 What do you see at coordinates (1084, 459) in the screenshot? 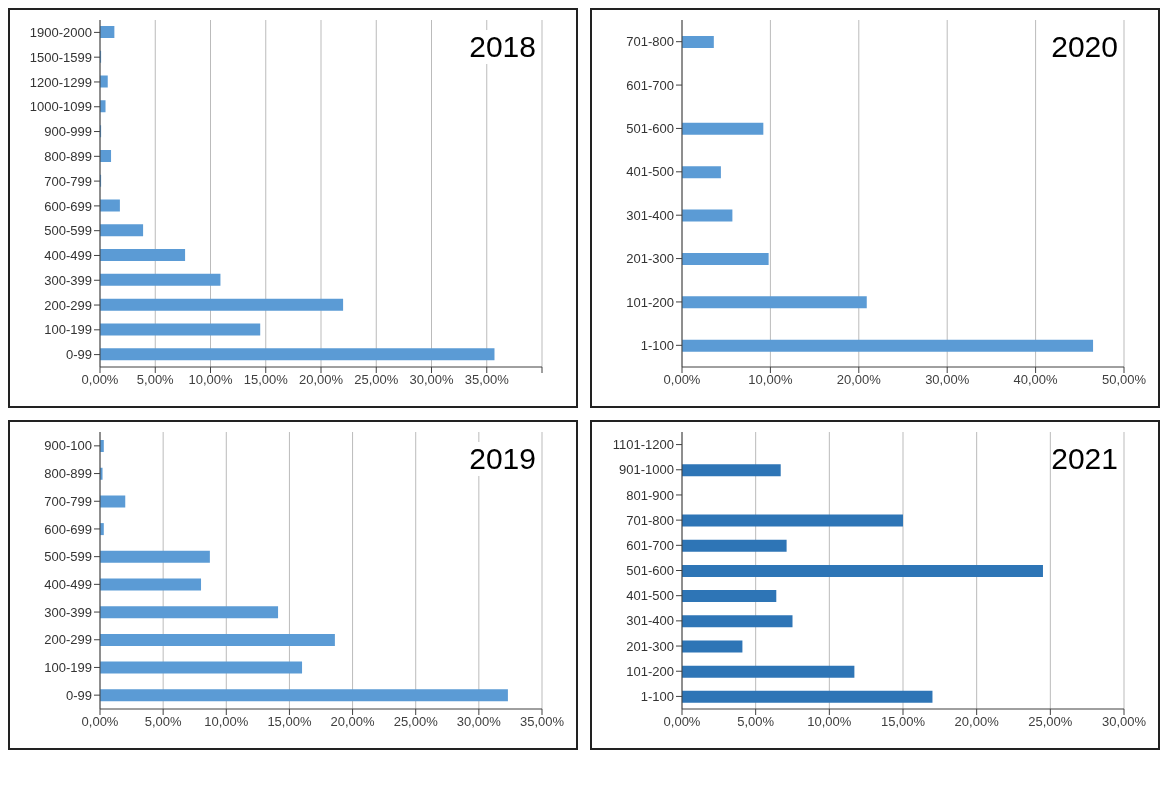
I see `chart-title: 2021` at bounding box center [1084, 459].